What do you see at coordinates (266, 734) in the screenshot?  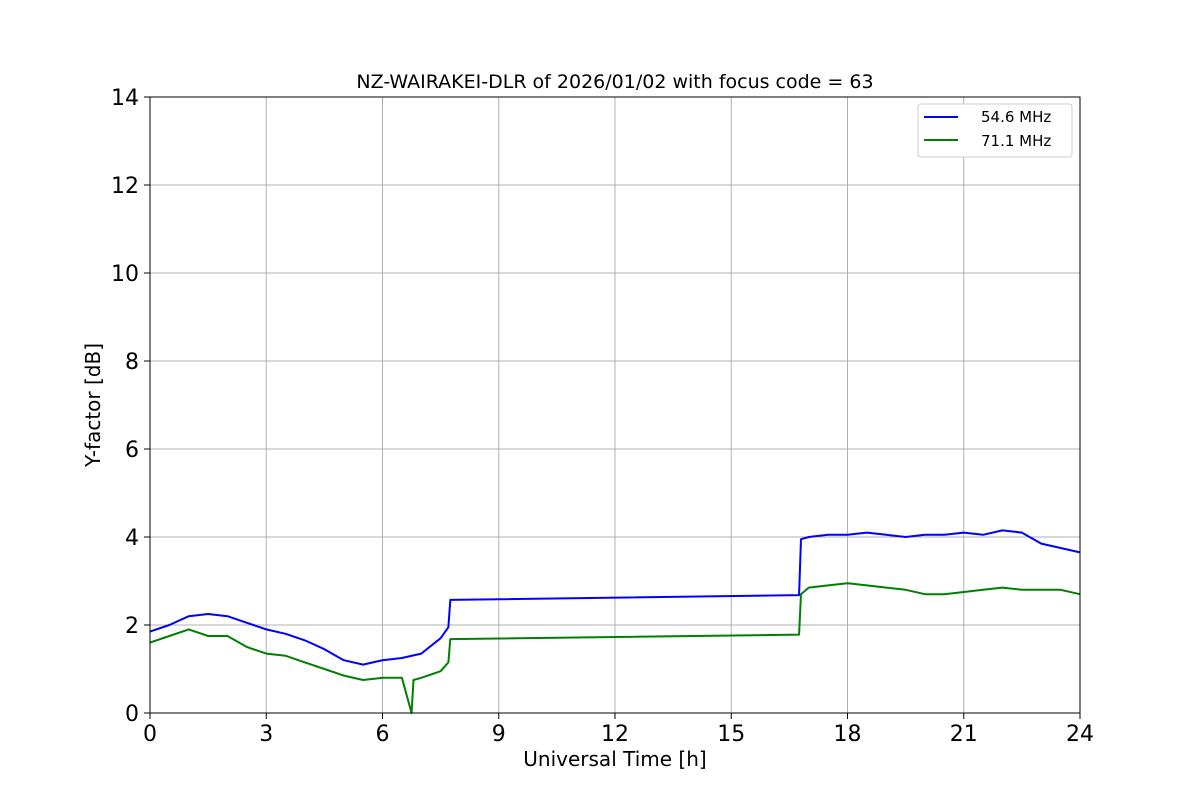 I see `x-tick-label: 3` at bounding box center [266, 734].